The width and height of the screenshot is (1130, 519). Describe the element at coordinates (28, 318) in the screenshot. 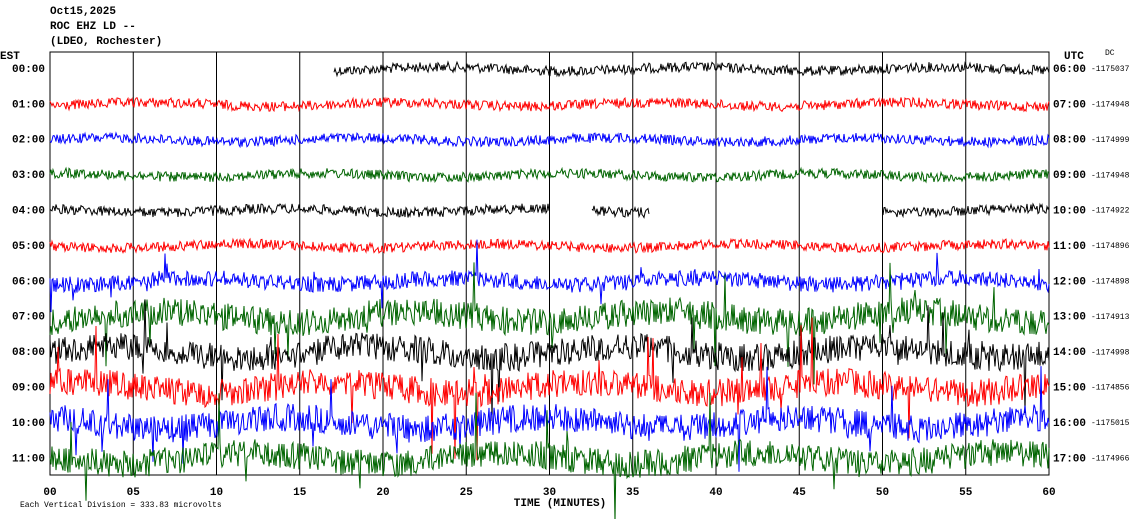

I see `est-label: 07:00` at that location.